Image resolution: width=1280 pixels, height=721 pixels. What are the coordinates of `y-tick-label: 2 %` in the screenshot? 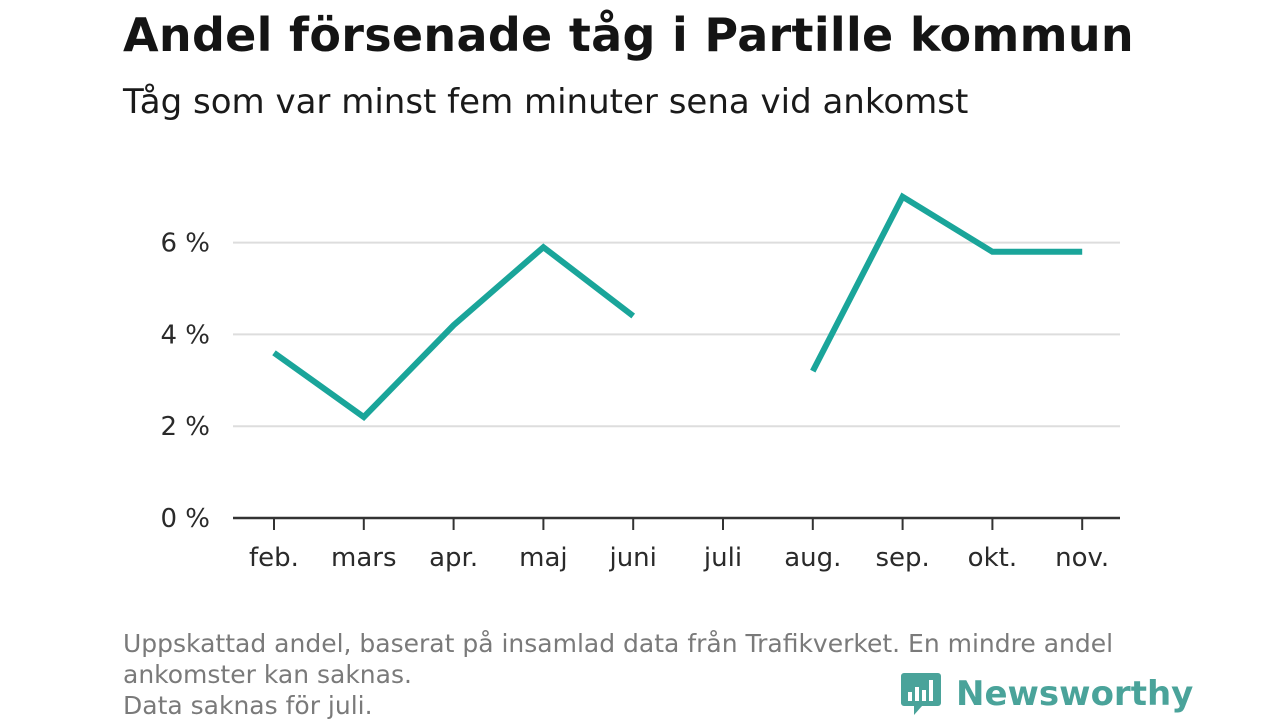 It's located at (185, 427).